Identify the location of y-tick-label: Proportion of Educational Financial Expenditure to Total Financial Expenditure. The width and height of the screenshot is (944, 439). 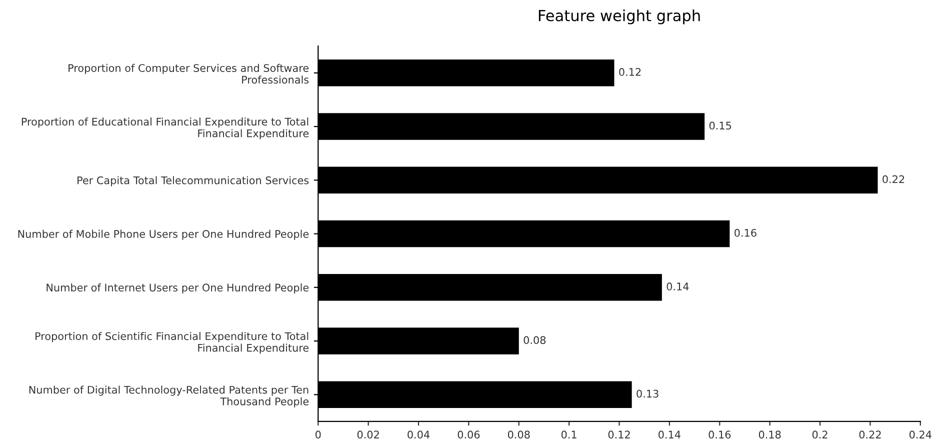
(165, 129).